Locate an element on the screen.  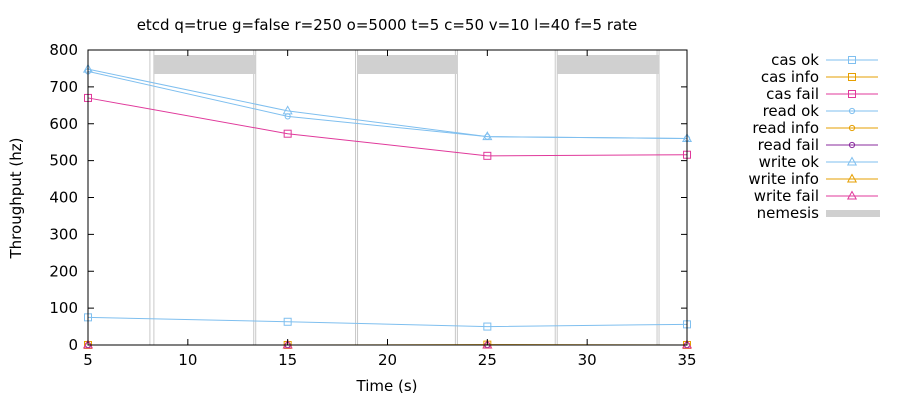
y-tick-label: 600 is located at coordinates (63, 124).